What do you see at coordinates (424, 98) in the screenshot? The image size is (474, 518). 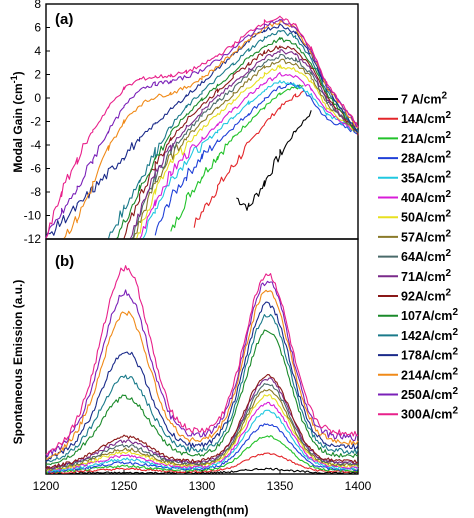 I see `legend-label: 7 A/cm2` at bounding box center [424, 98].